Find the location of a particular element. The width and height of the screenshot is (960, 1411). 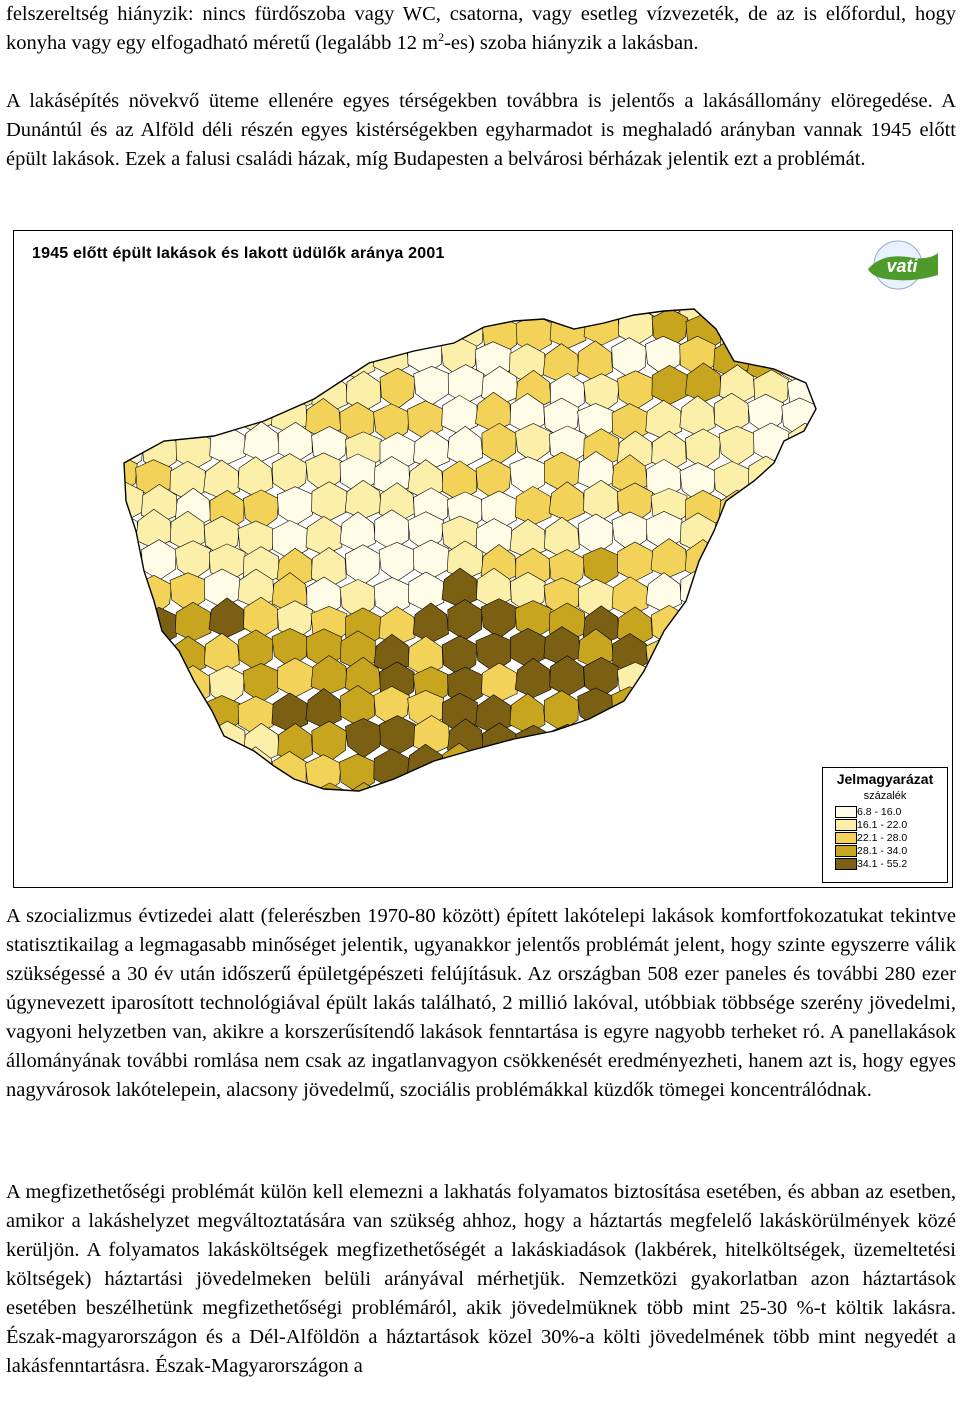

legend-item: 22.1 - 28.0 is located at coordinates (891, 837).